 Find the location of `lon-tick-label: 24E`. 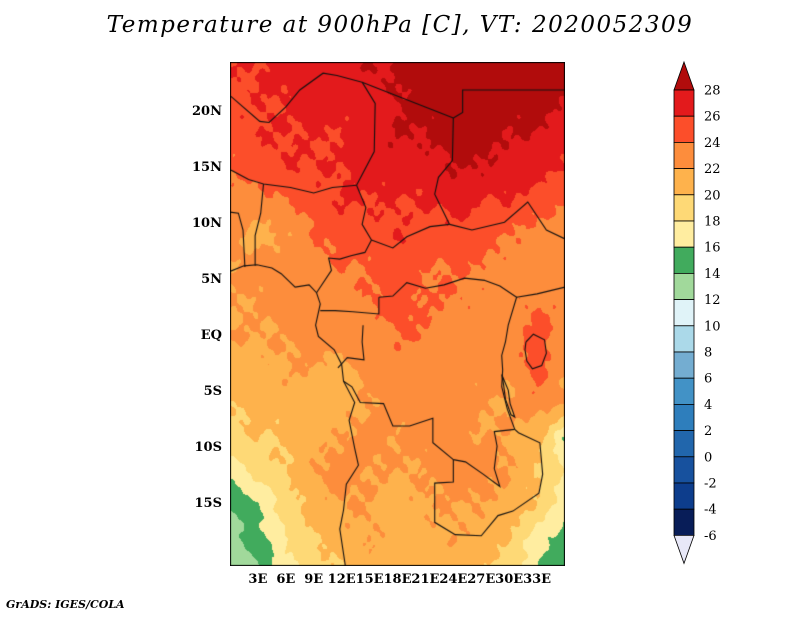

lon-tick-label: 24E is located at coordinates (453, 579).